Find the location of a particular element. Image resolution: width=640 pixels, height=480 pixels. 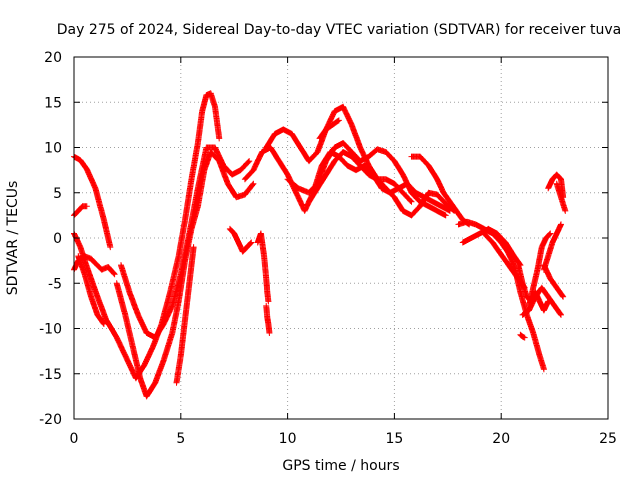

y-tick-label: -5 is located at coordinates (55, 284).